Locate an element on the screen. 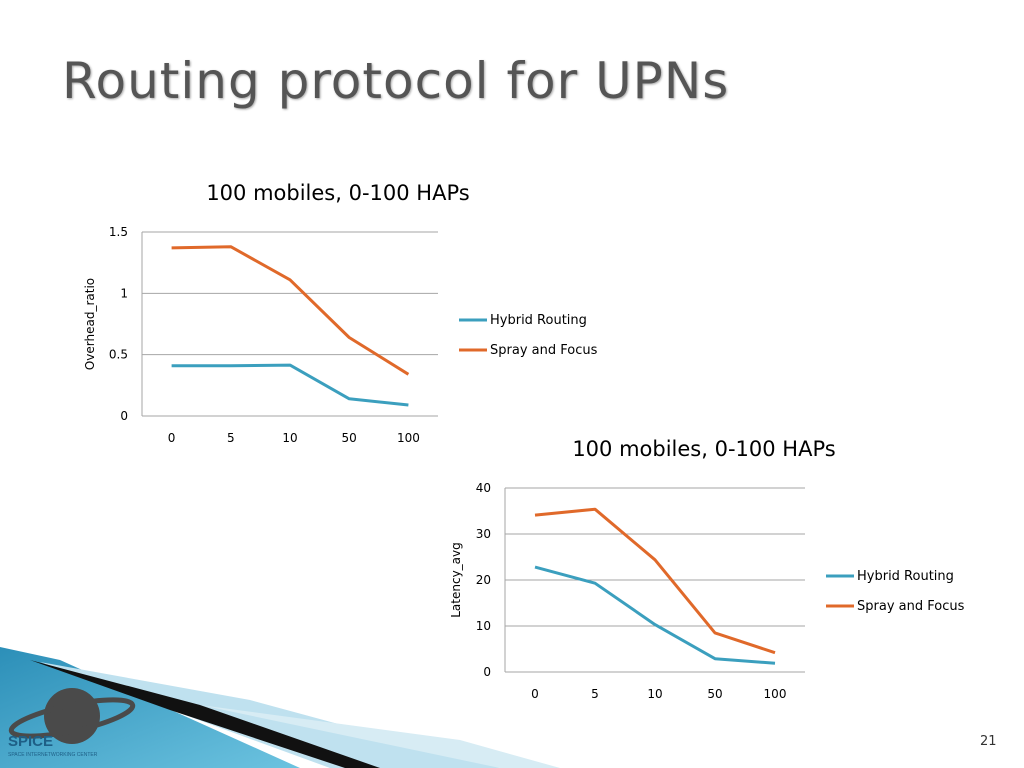 Image resolution: width=1024 pixels, height=768 pixels. y-tick-label: 30 is located at coordinates (483, 534).